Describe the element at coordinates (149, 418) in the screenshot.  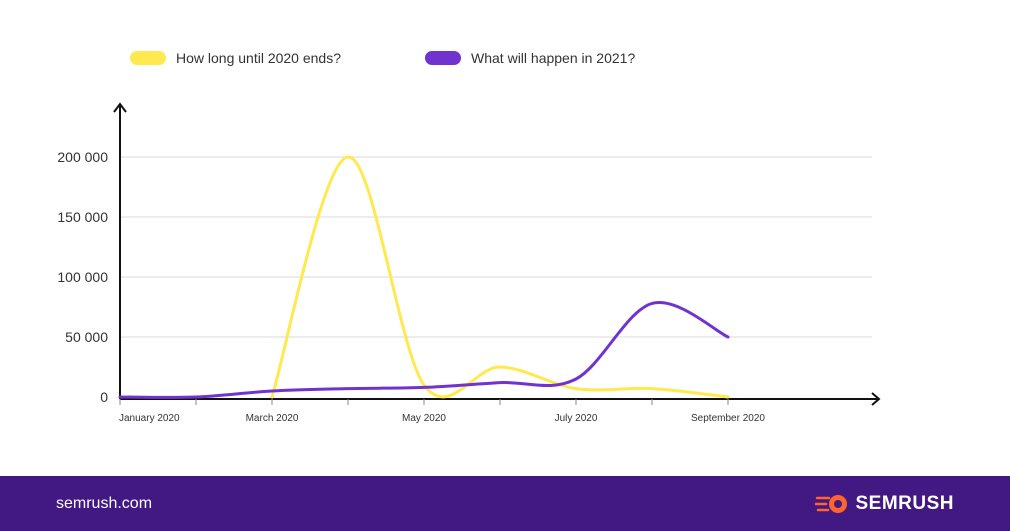
I see `x-tick-label: January 2020` at that location.